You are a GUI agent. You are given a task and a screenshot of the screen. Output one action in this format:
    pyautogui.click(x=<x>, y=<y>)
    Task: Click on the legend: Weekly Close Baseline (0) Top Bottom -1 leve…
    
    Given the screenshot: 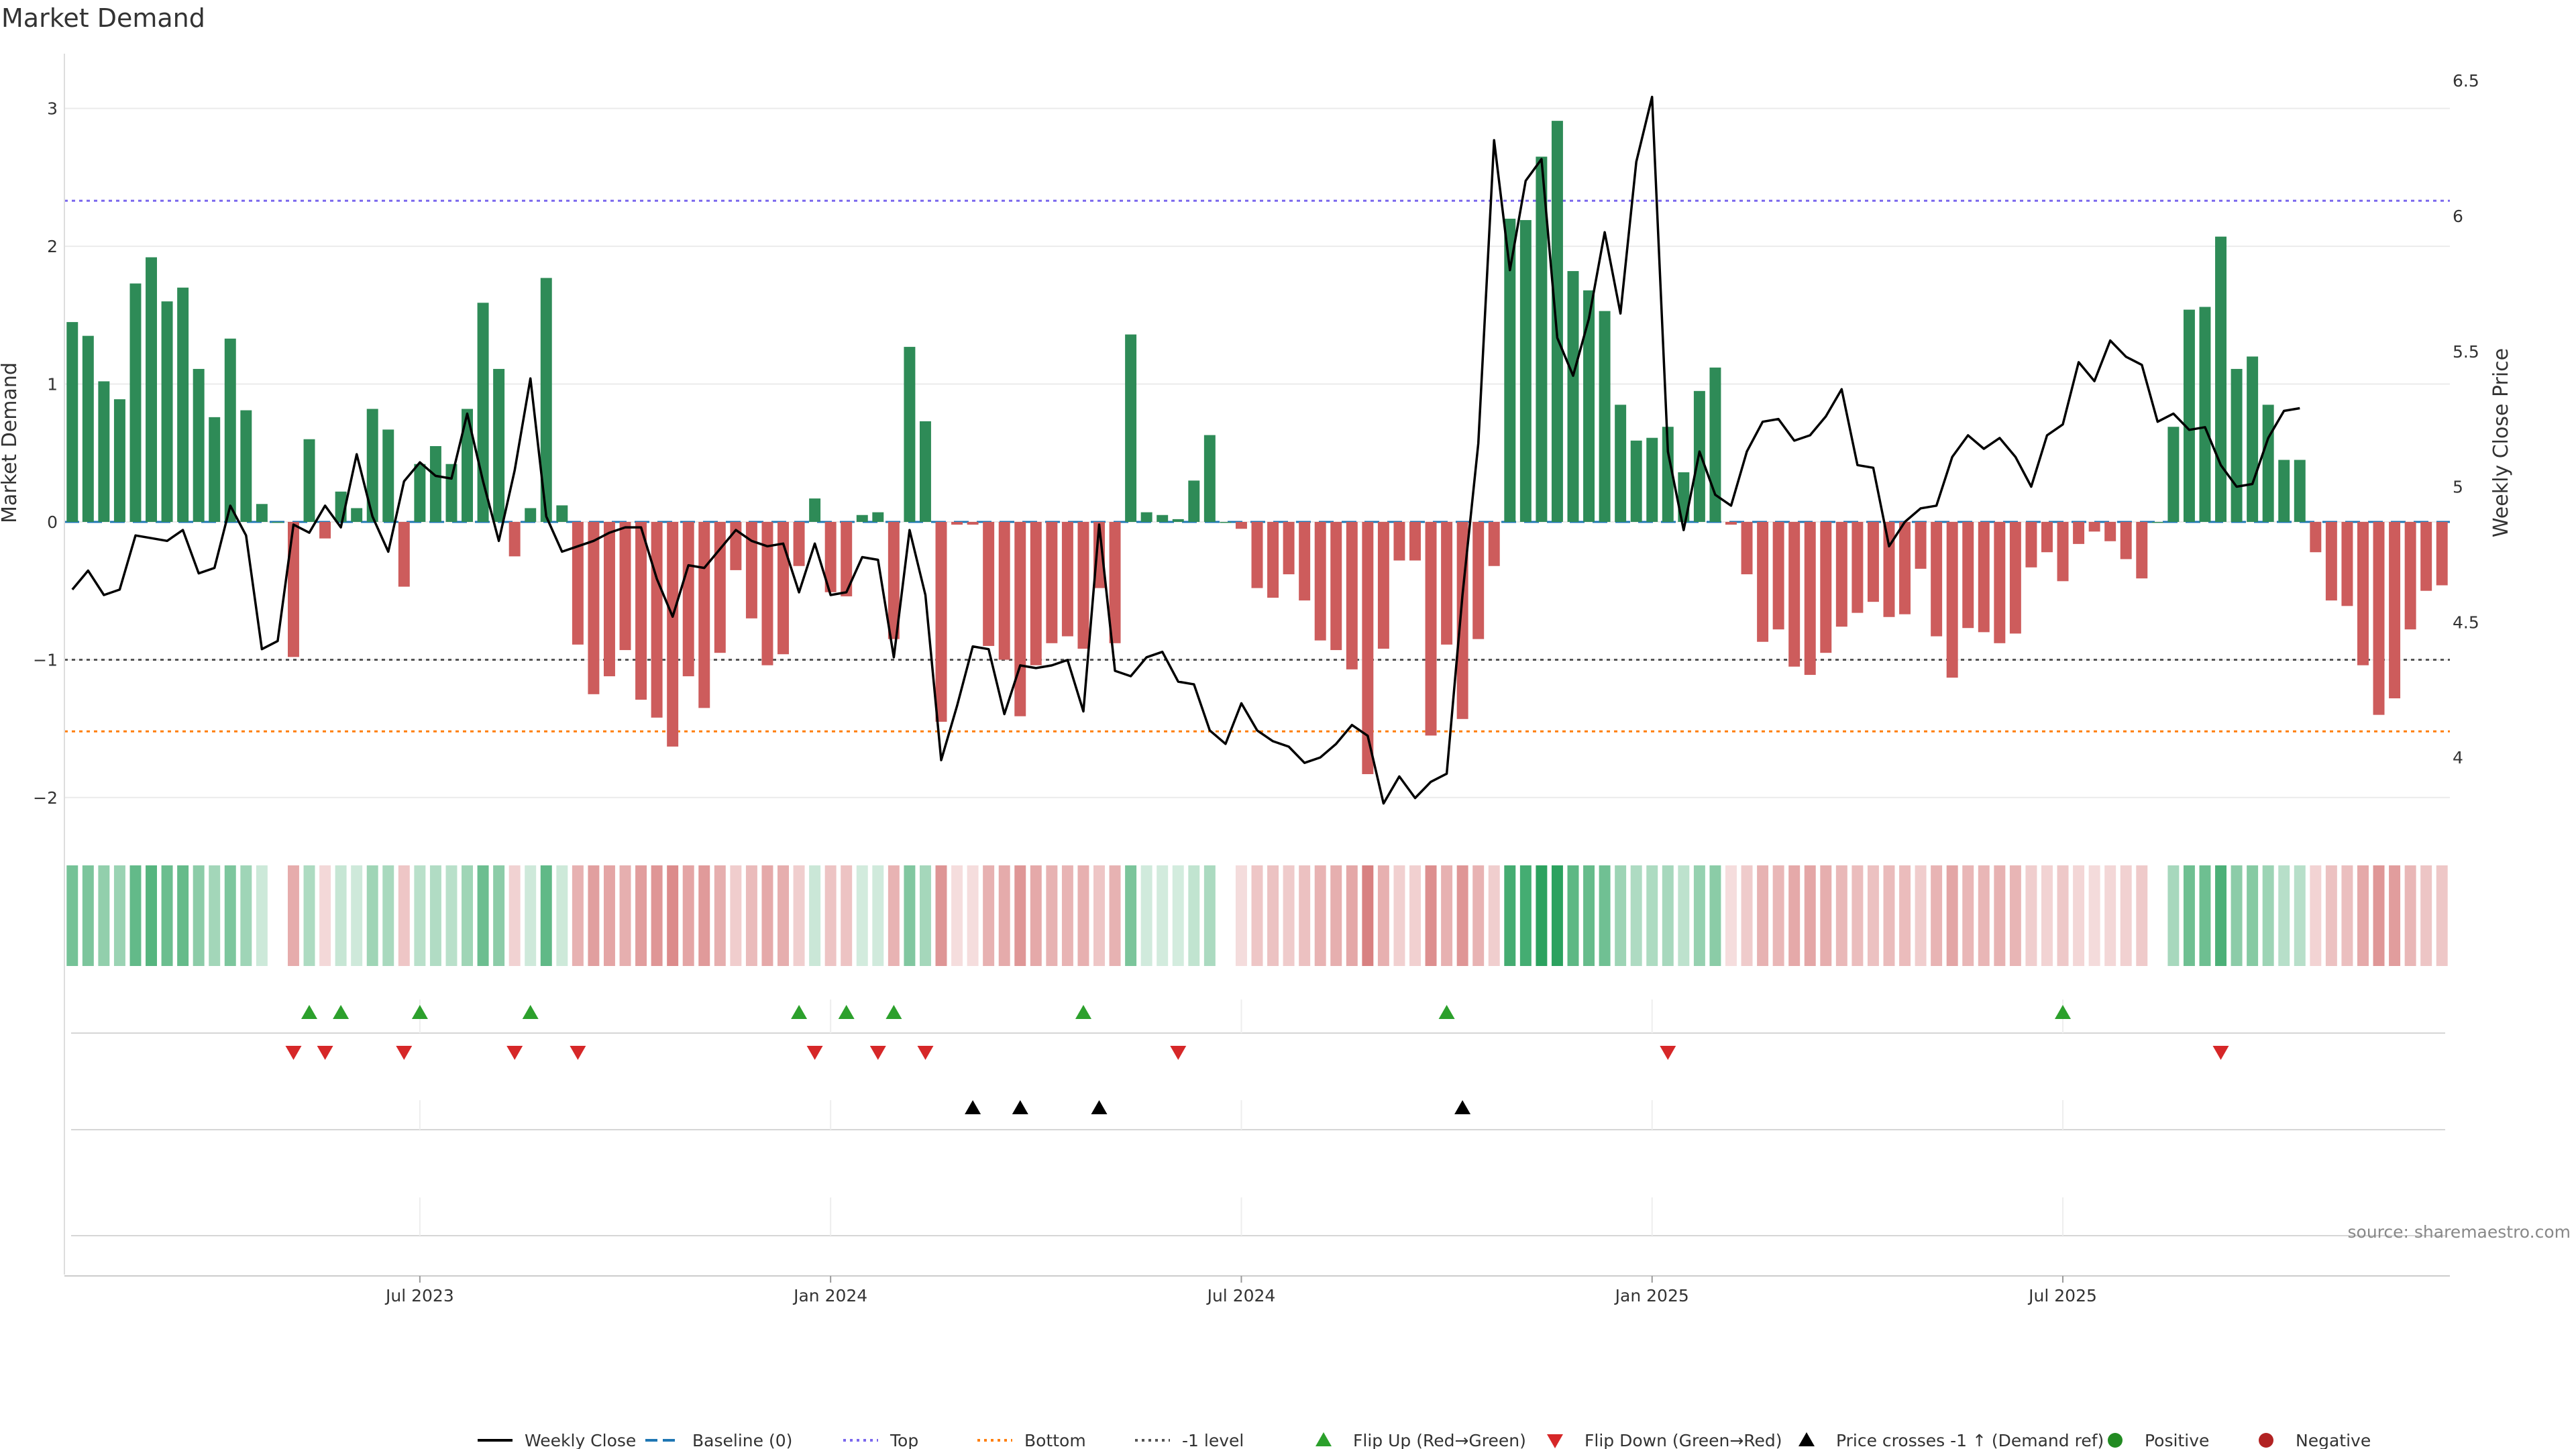 What is the action you would take?
    pyautogui.click(x=1424, y=1440)
    